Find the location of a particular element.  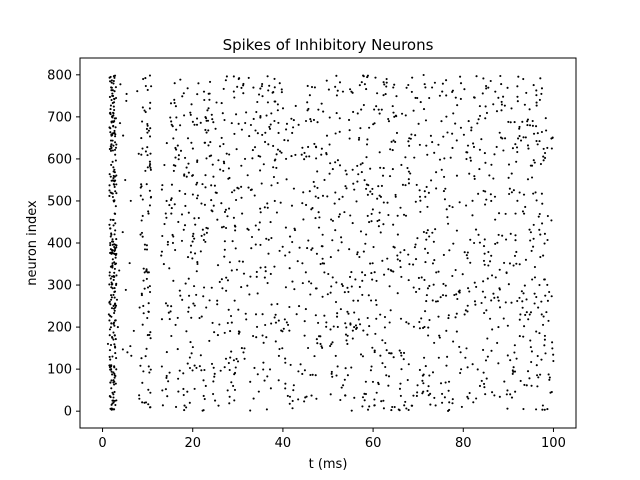

x-tick-label: 100 is located at coordinates (553, 443).